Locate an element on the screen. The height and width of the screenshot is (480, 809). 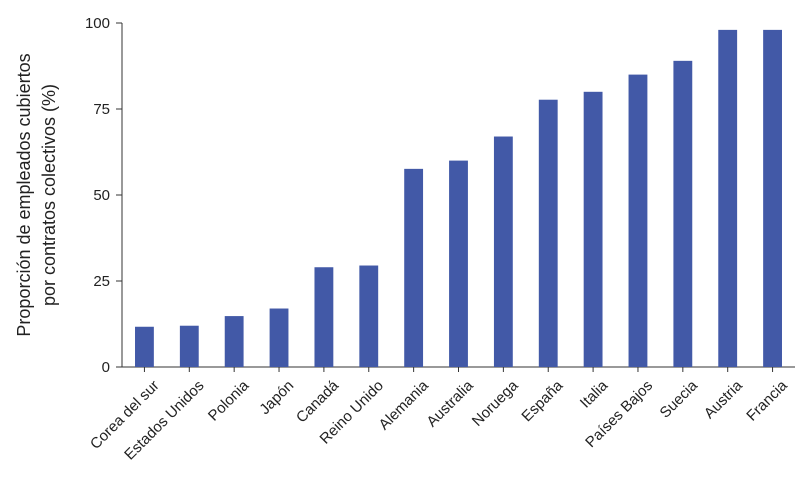
x-category-label: Japón is located at coordinates (276, 397).